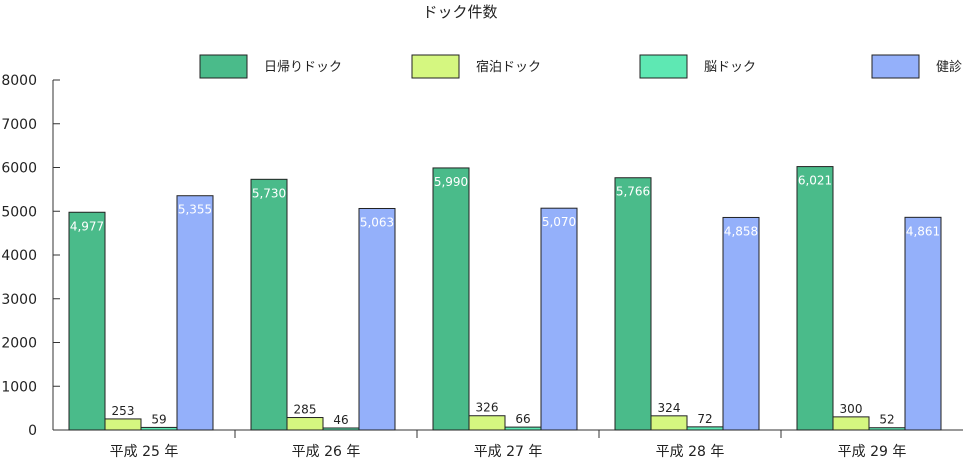 The image size is (963, 463). I want to click on x-axis: 平成 25 年 平成 26 年 平成 27 年 平成 28 年 平成 29 年, so click(508, 444).